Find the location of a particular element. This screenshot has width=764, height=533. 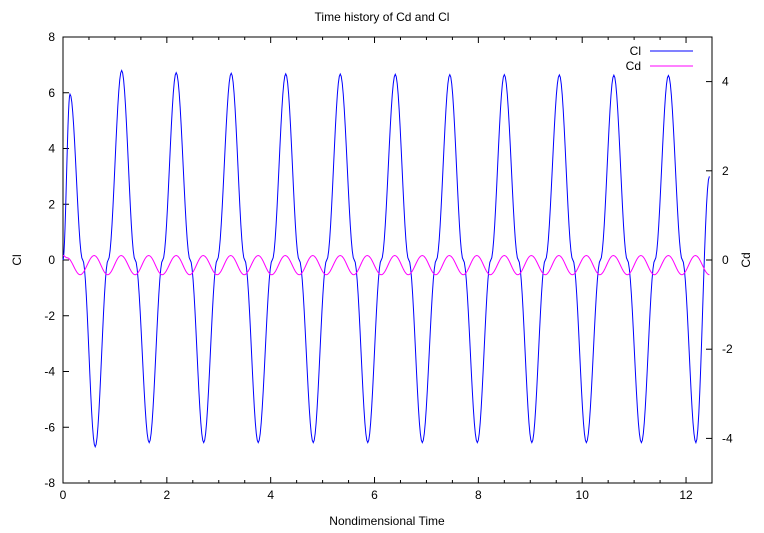

y-left-axis-title: Cl is located at coordinates (17, 259).